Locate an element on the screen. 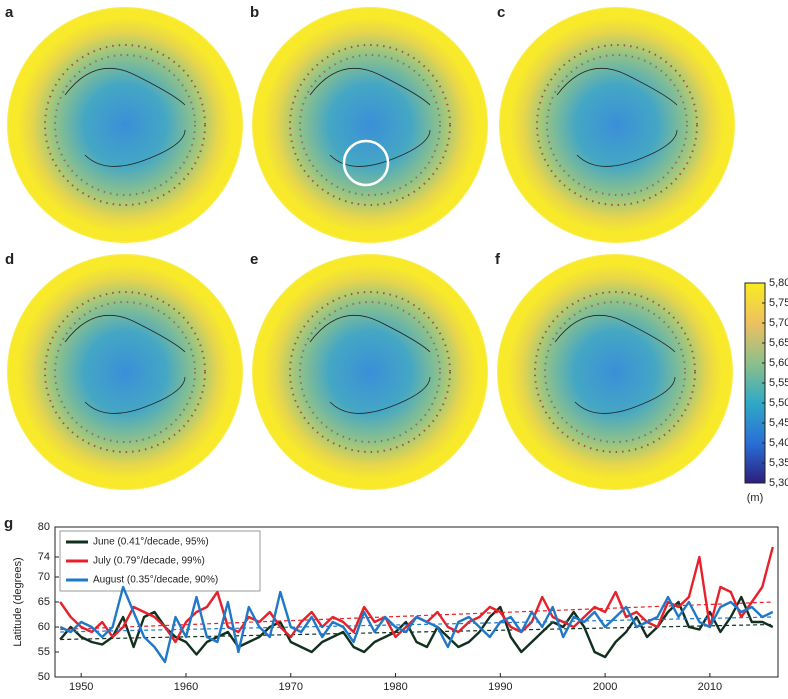  colorbar-tick-label: 5,400 is located at coordinates (778, 443).